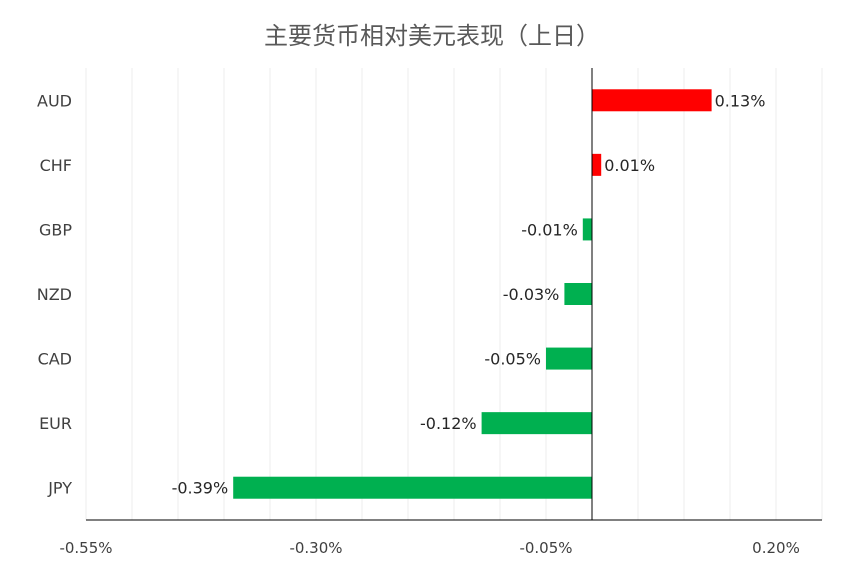 This screenshot has height=580, width=865. What do you see at coordinates (740, 100) in the screenshot?
I see `data-label: 0.13%` at bounding box center [740, 100].